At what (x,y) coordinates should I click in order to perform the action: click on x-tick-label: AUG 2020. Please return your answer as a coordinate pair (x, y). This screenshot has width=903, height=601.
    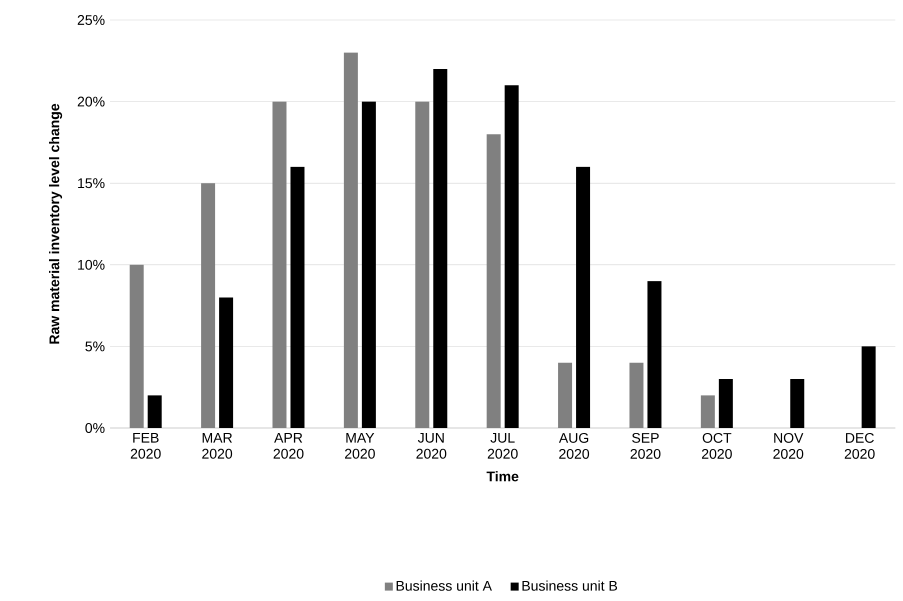
    Looking at the image, I should click on (574, 445).